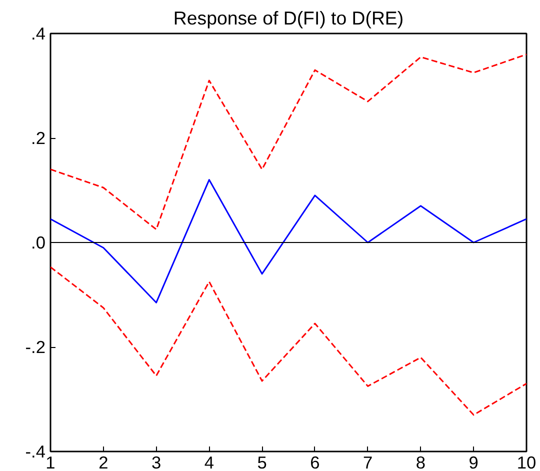 This screenshot has width=540, height=471. Describe the element at coordinates (421, 461) in the screenshot. I see `x-tick-label: 8` at that location.